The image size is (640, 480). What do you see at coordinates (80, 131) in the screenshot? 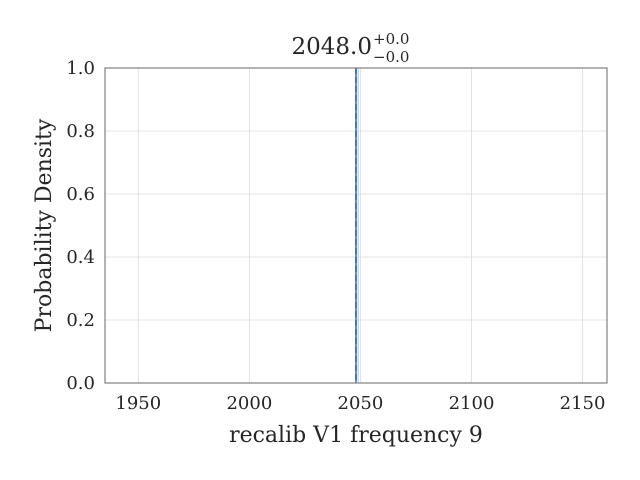
I see `y-tick-label: 0.8` at bounding box center [80, 131].